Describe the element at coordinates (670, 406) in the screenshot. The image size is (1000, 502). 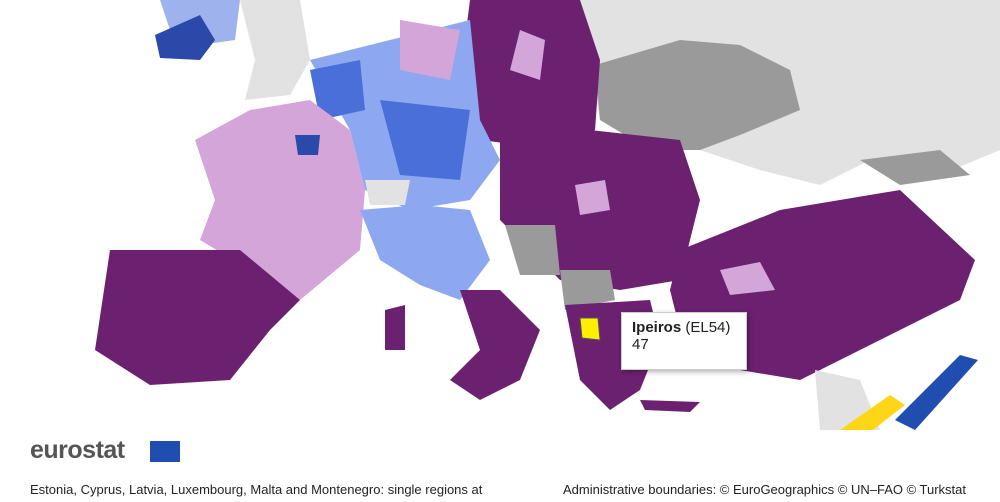
I see `crete` at that location.